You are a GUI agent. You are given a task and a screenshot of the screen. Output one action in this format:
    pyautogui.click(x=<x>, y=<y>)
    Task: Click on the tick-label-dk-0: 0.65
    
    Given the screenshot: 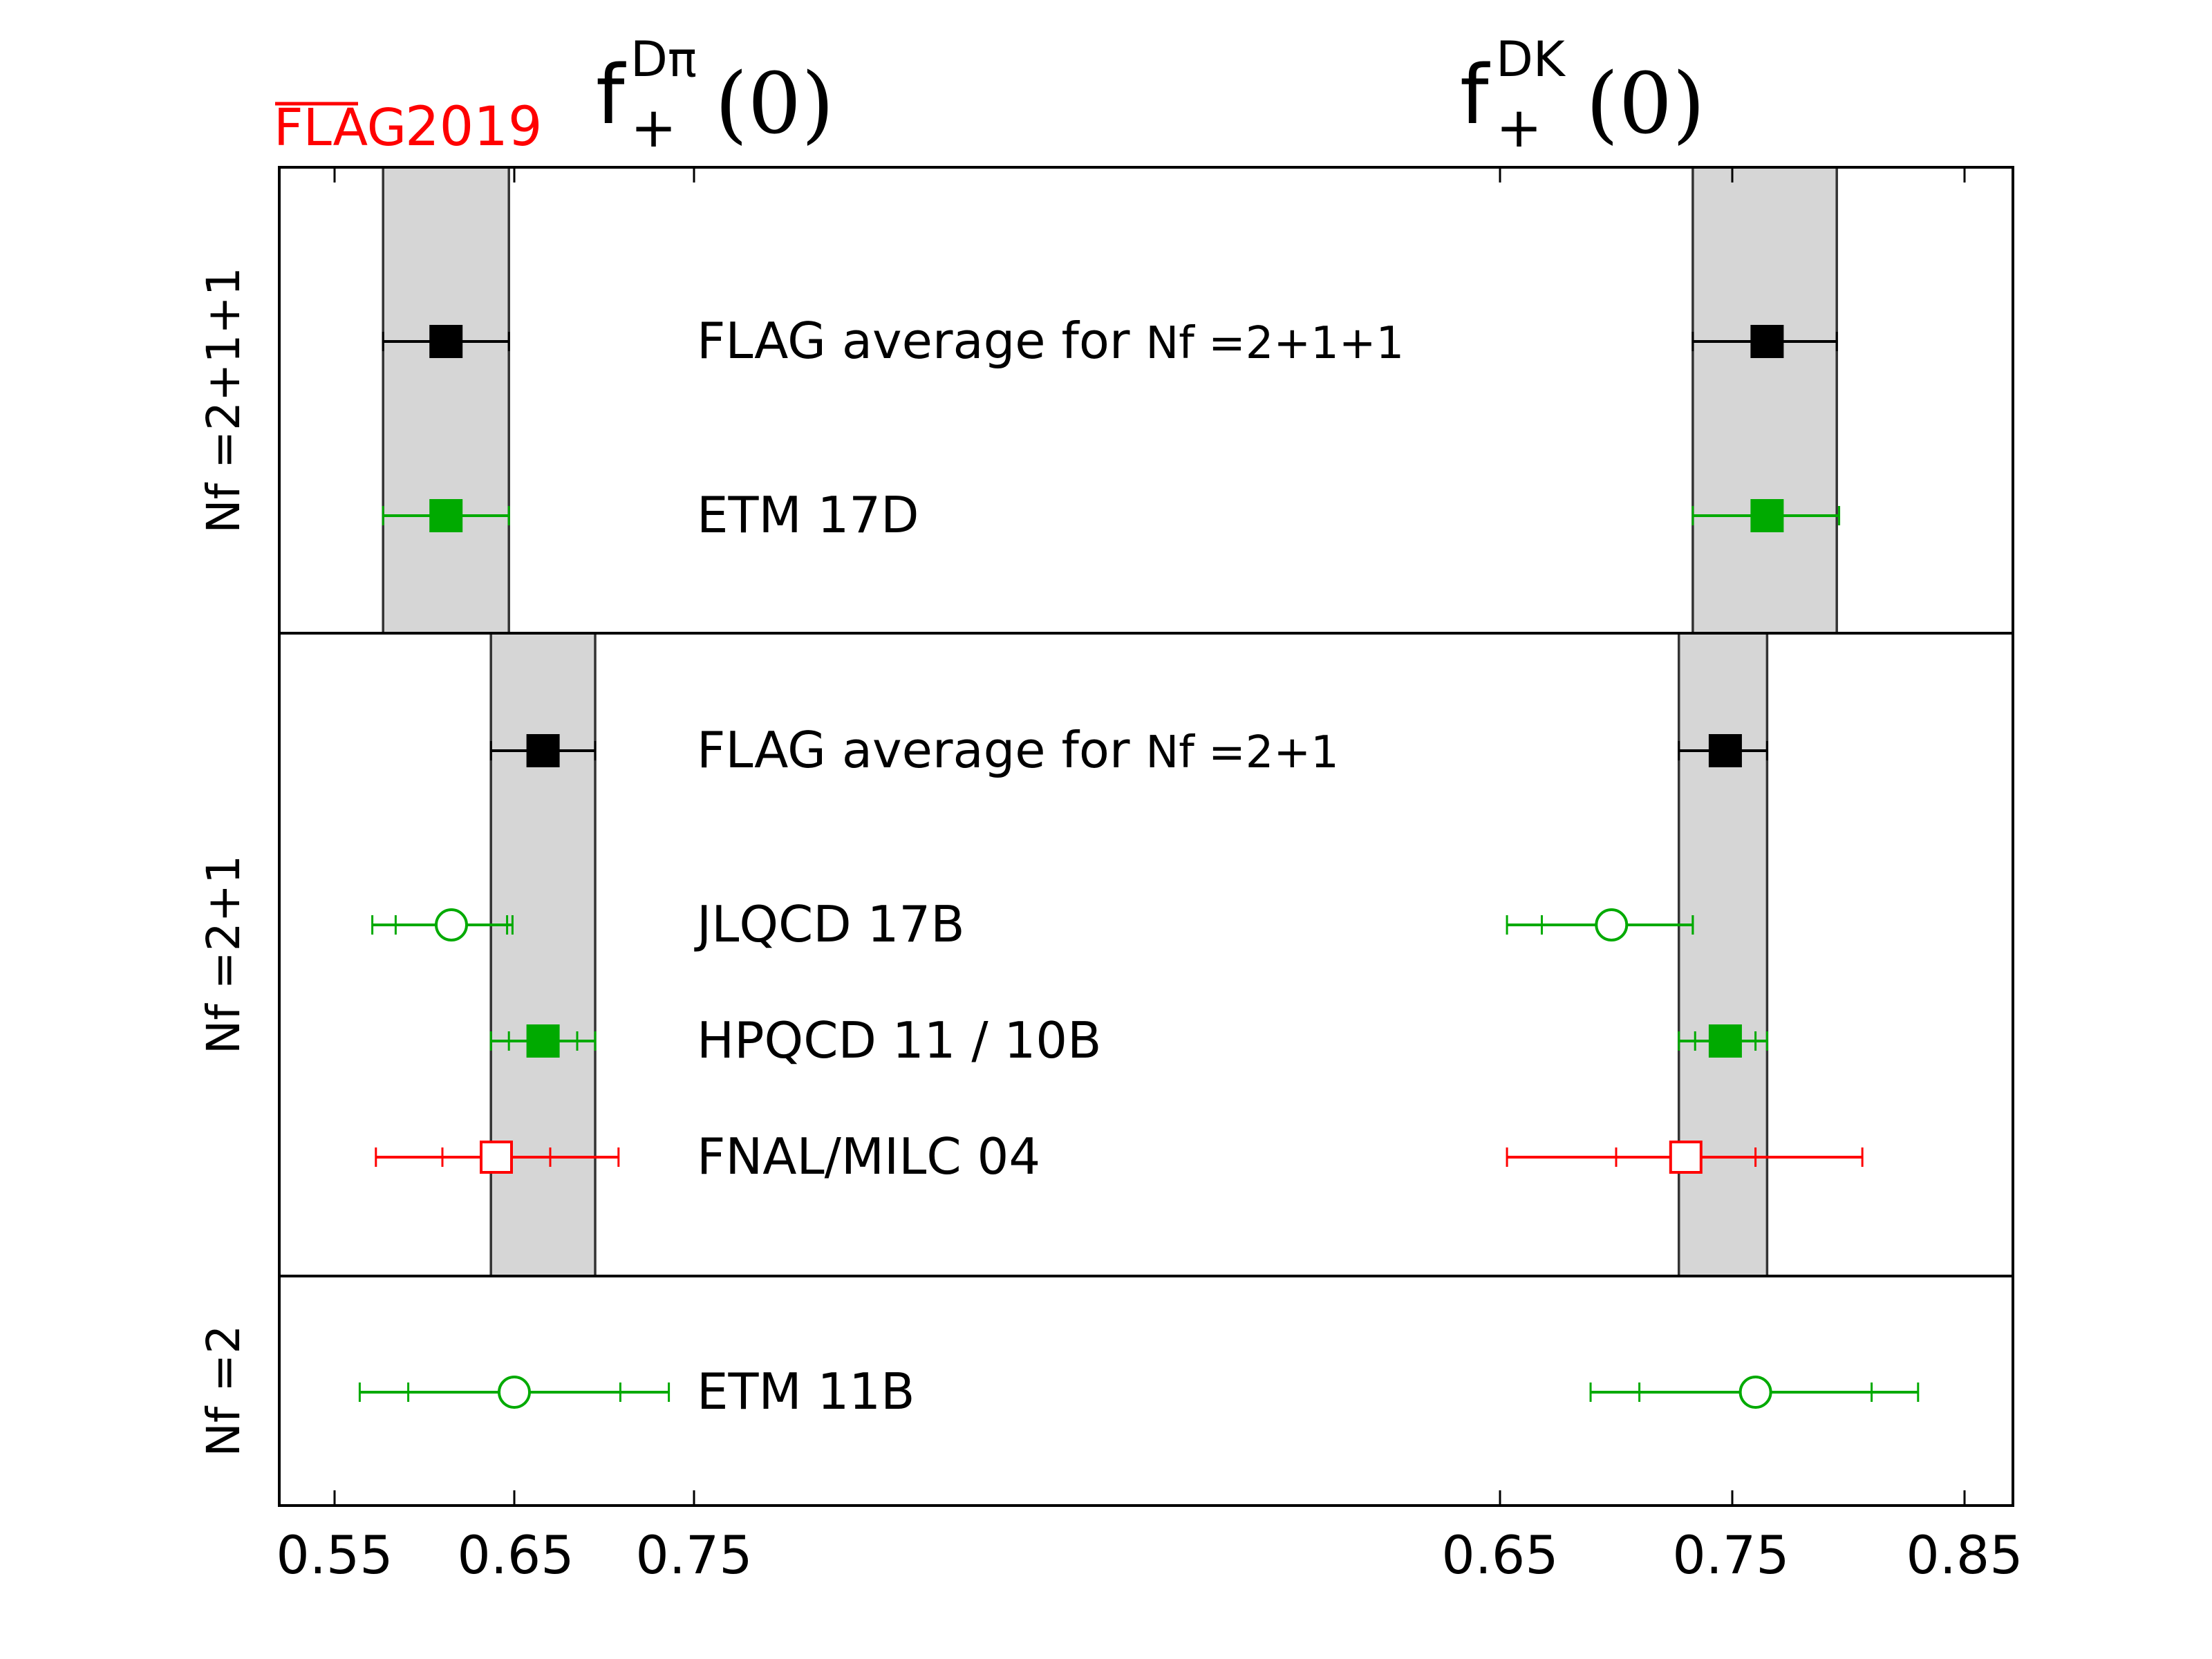 What is the action you would take?
    pyautogui.click(x=1499, y=1555)
    